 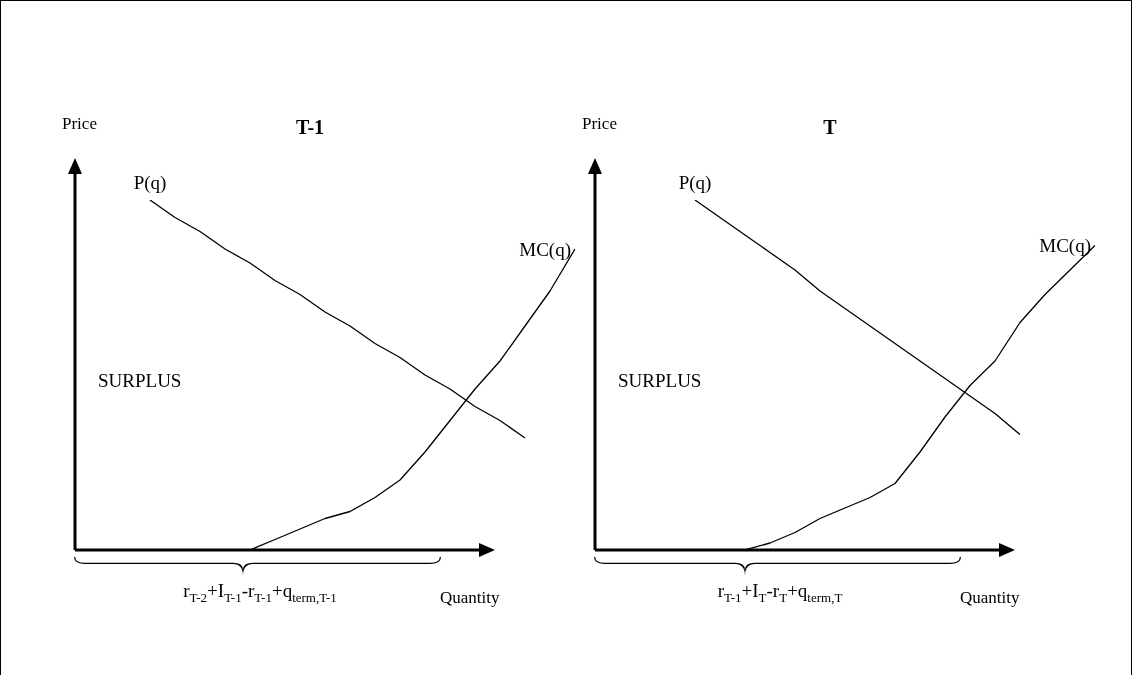 I want to click on text: r$_{T-2}$+I$_{T-1}$-r$_{T-1}$+q$_{term,T-1}$, so click(x=260, y=592).